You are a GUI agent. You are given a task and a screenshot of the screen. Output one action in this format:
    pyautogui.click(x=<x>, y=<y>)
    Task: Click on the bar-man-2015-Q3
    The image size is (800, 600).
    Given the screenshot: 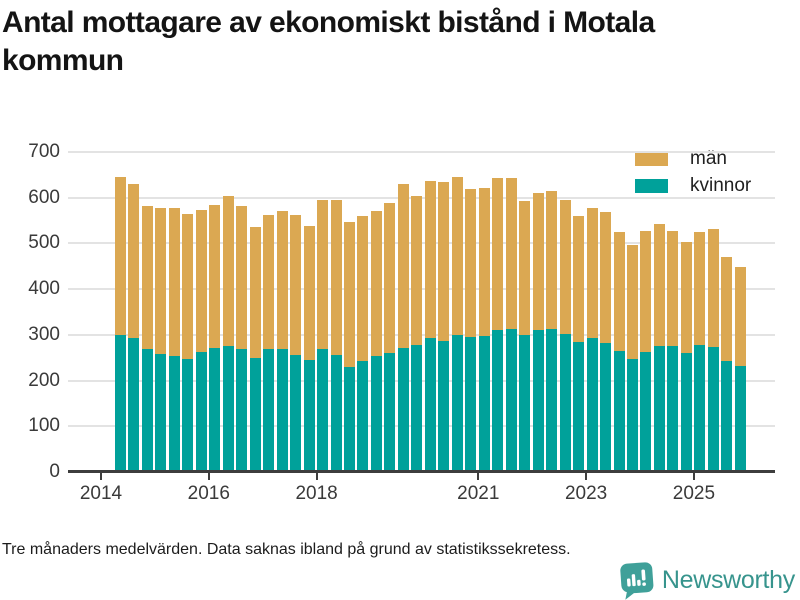 What is the action you would take?
    pyautogui.click(x=188, y=286)
    